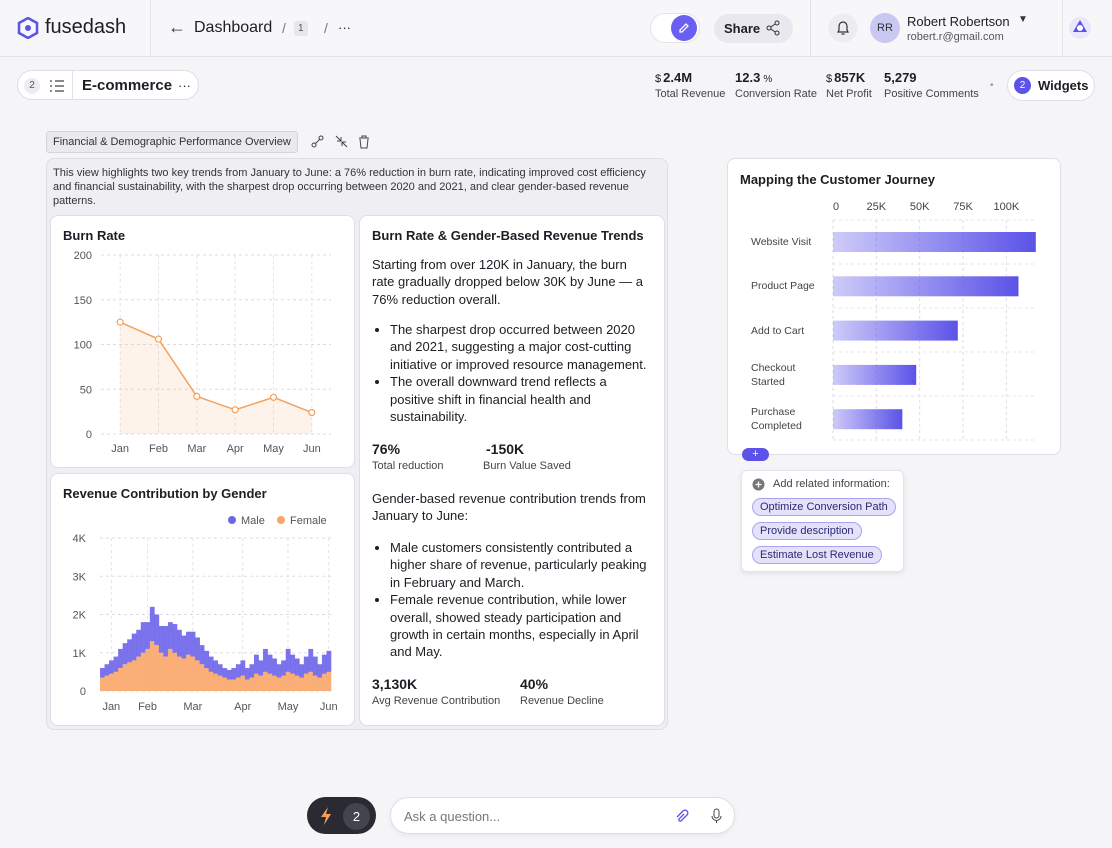 This screenshot has height=848, width=1112. I want to click on insights-title: Burn Rate & Gender-Based Revenue Trends, so click(508, 235).